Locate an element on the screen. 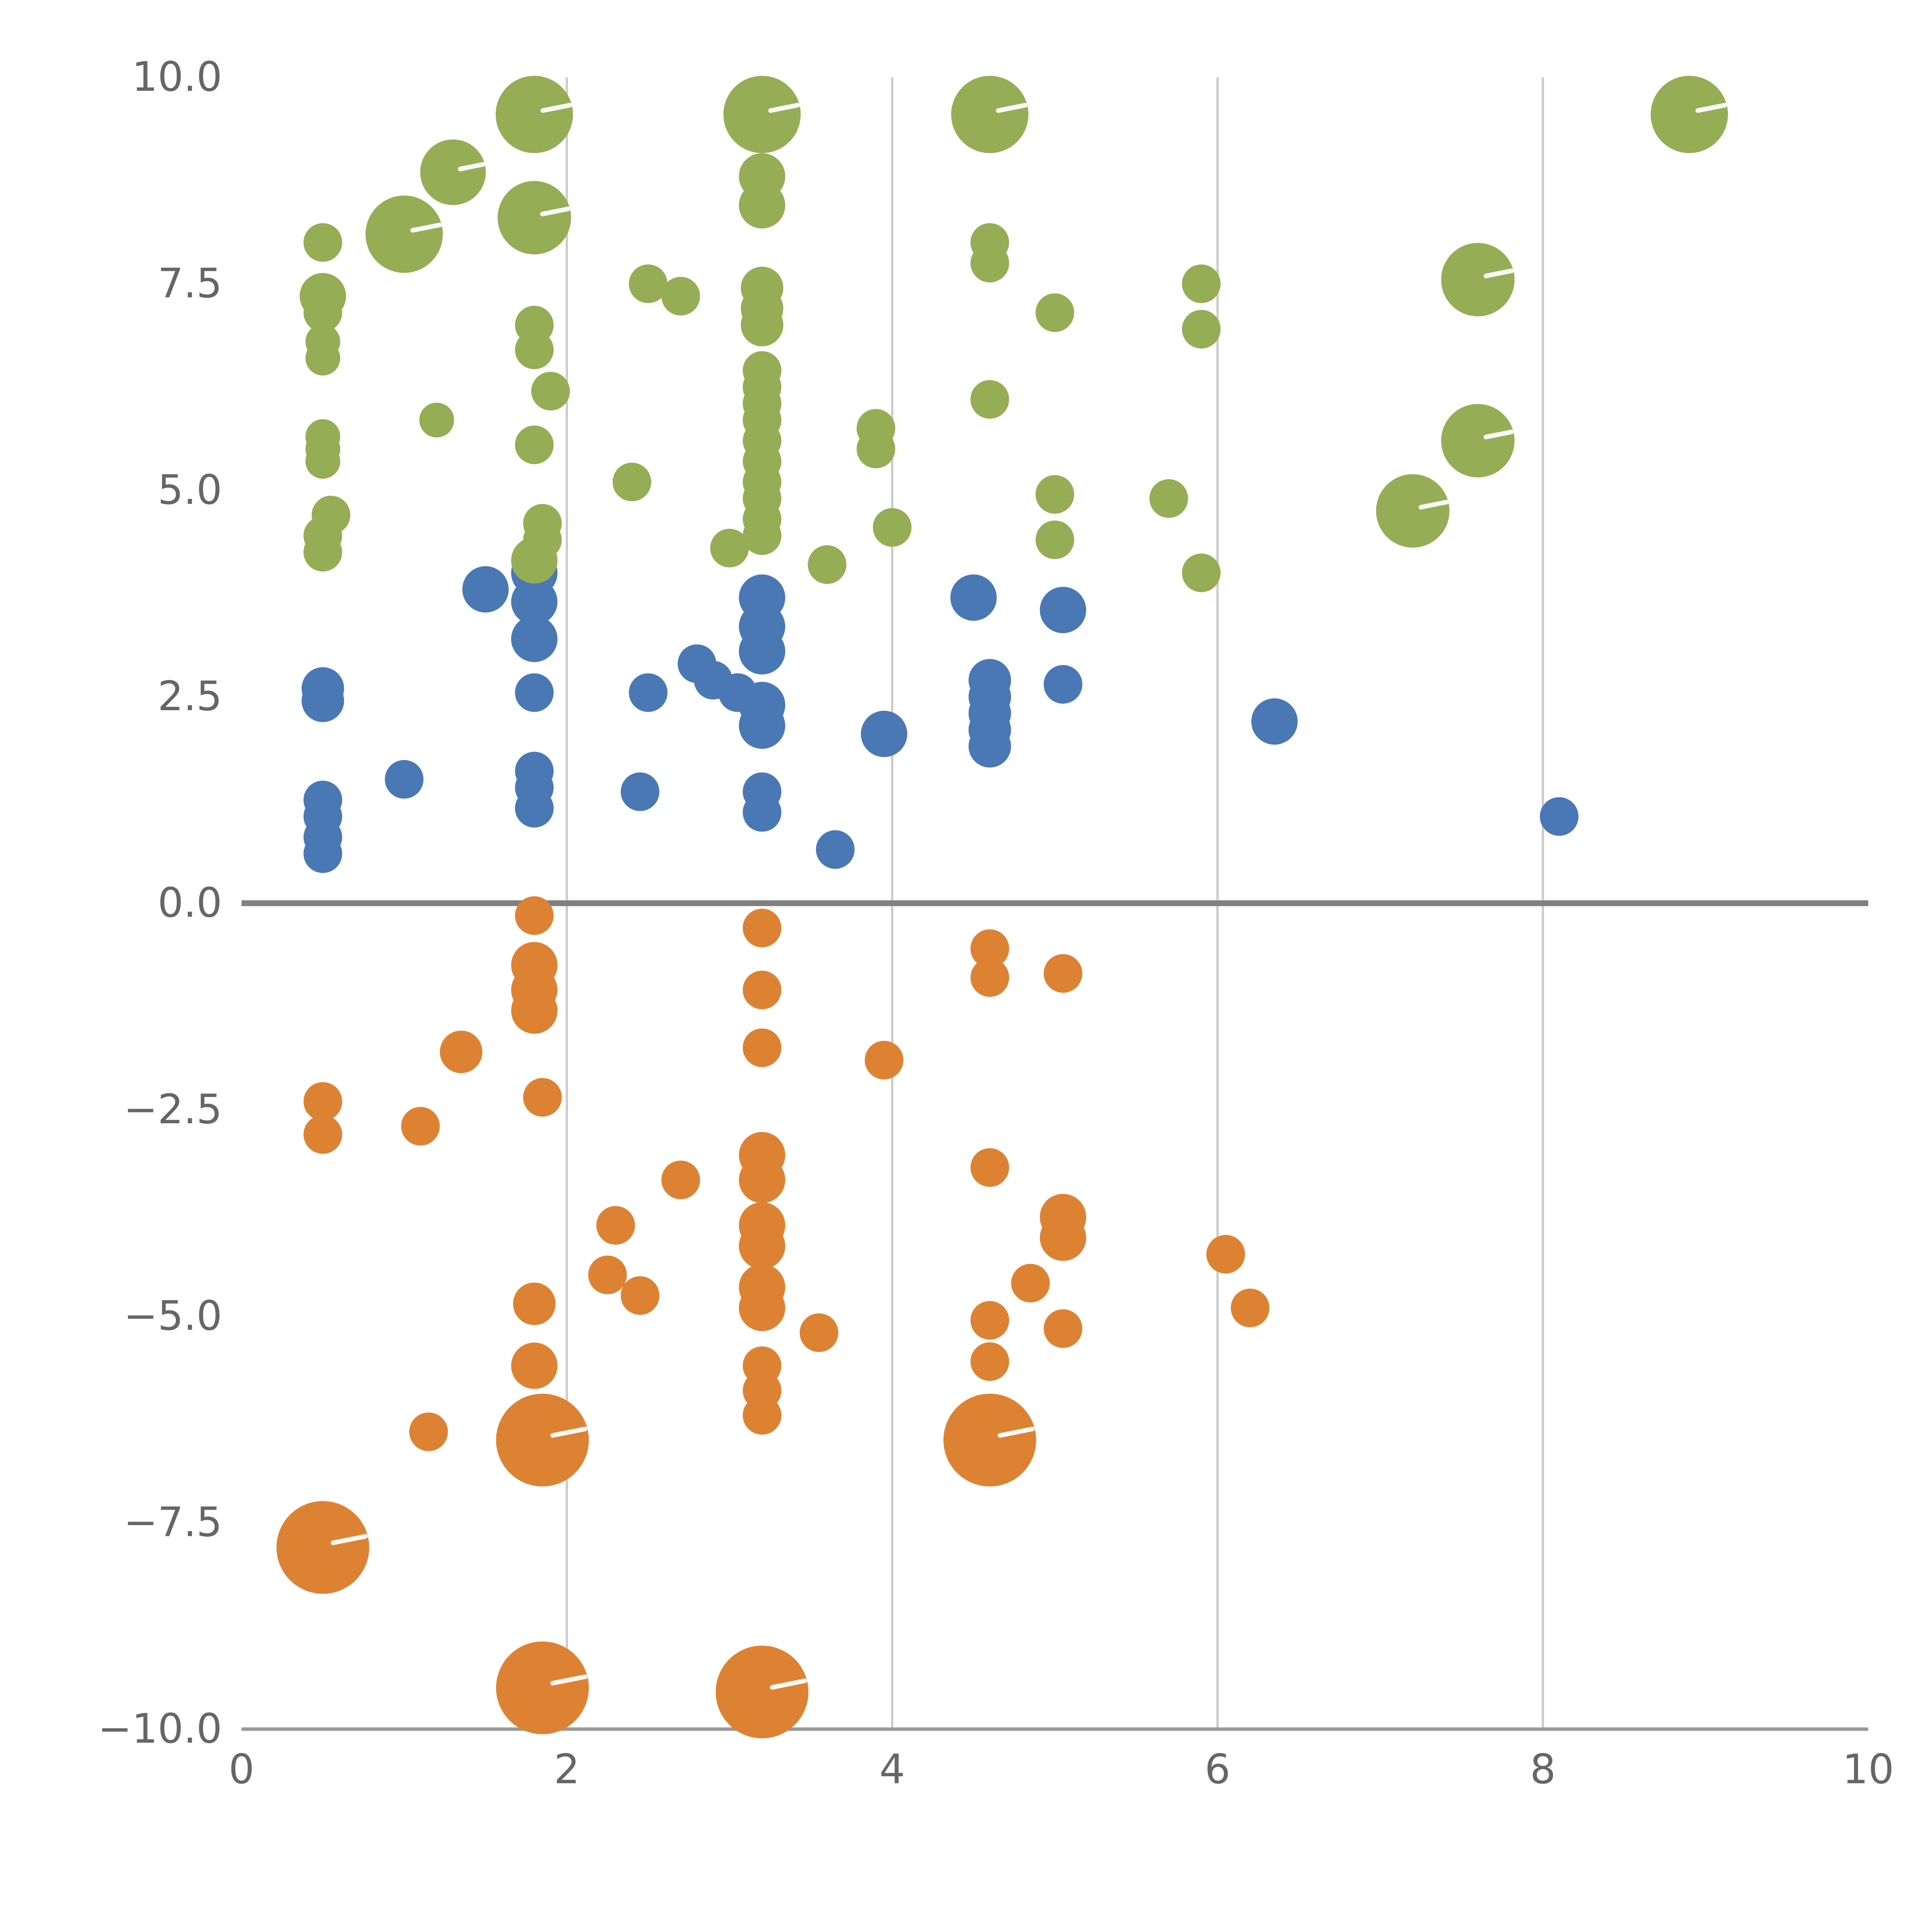  x-tick-label: 0 is located at coordinates (242, 1770).